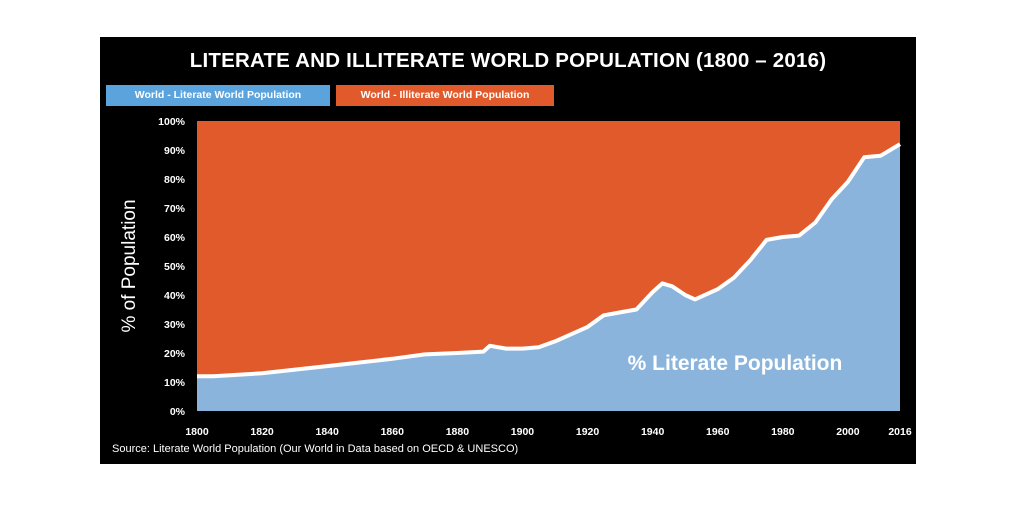 The width and height of the screenshot is (1024, 508). Describe the element at coordinates (393, 432) in the screenshot. I see `x-tick-label: 1860` at that location.